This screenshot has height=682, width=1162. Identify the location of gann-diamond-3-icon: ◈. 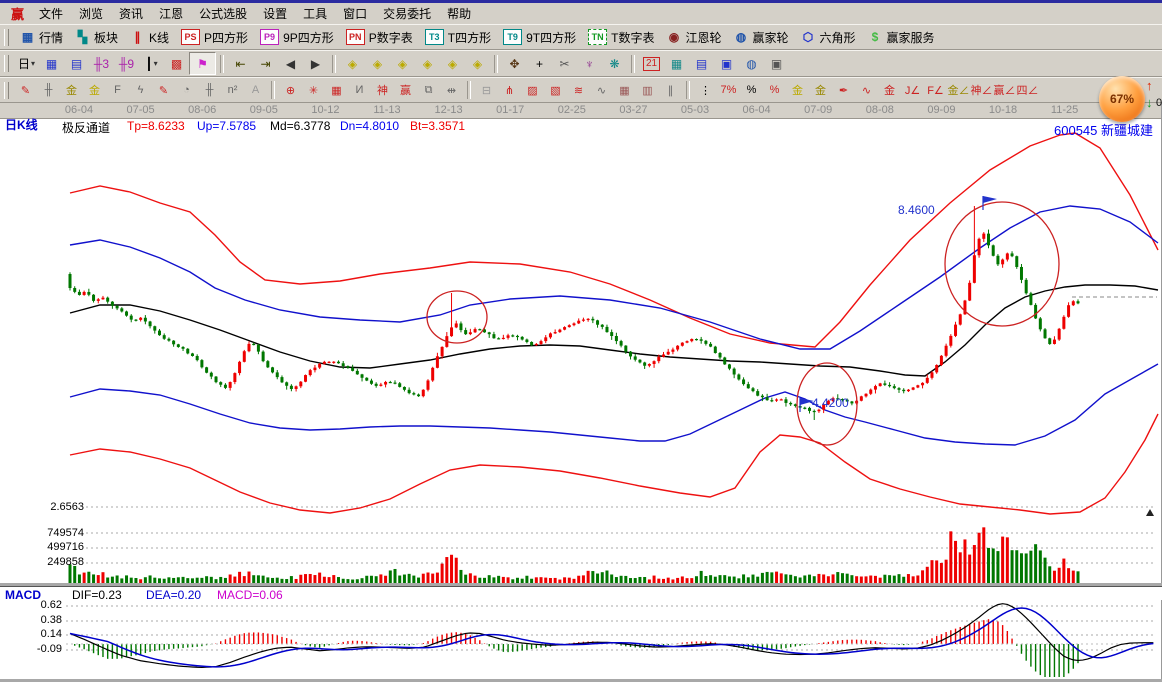
(402, 63).